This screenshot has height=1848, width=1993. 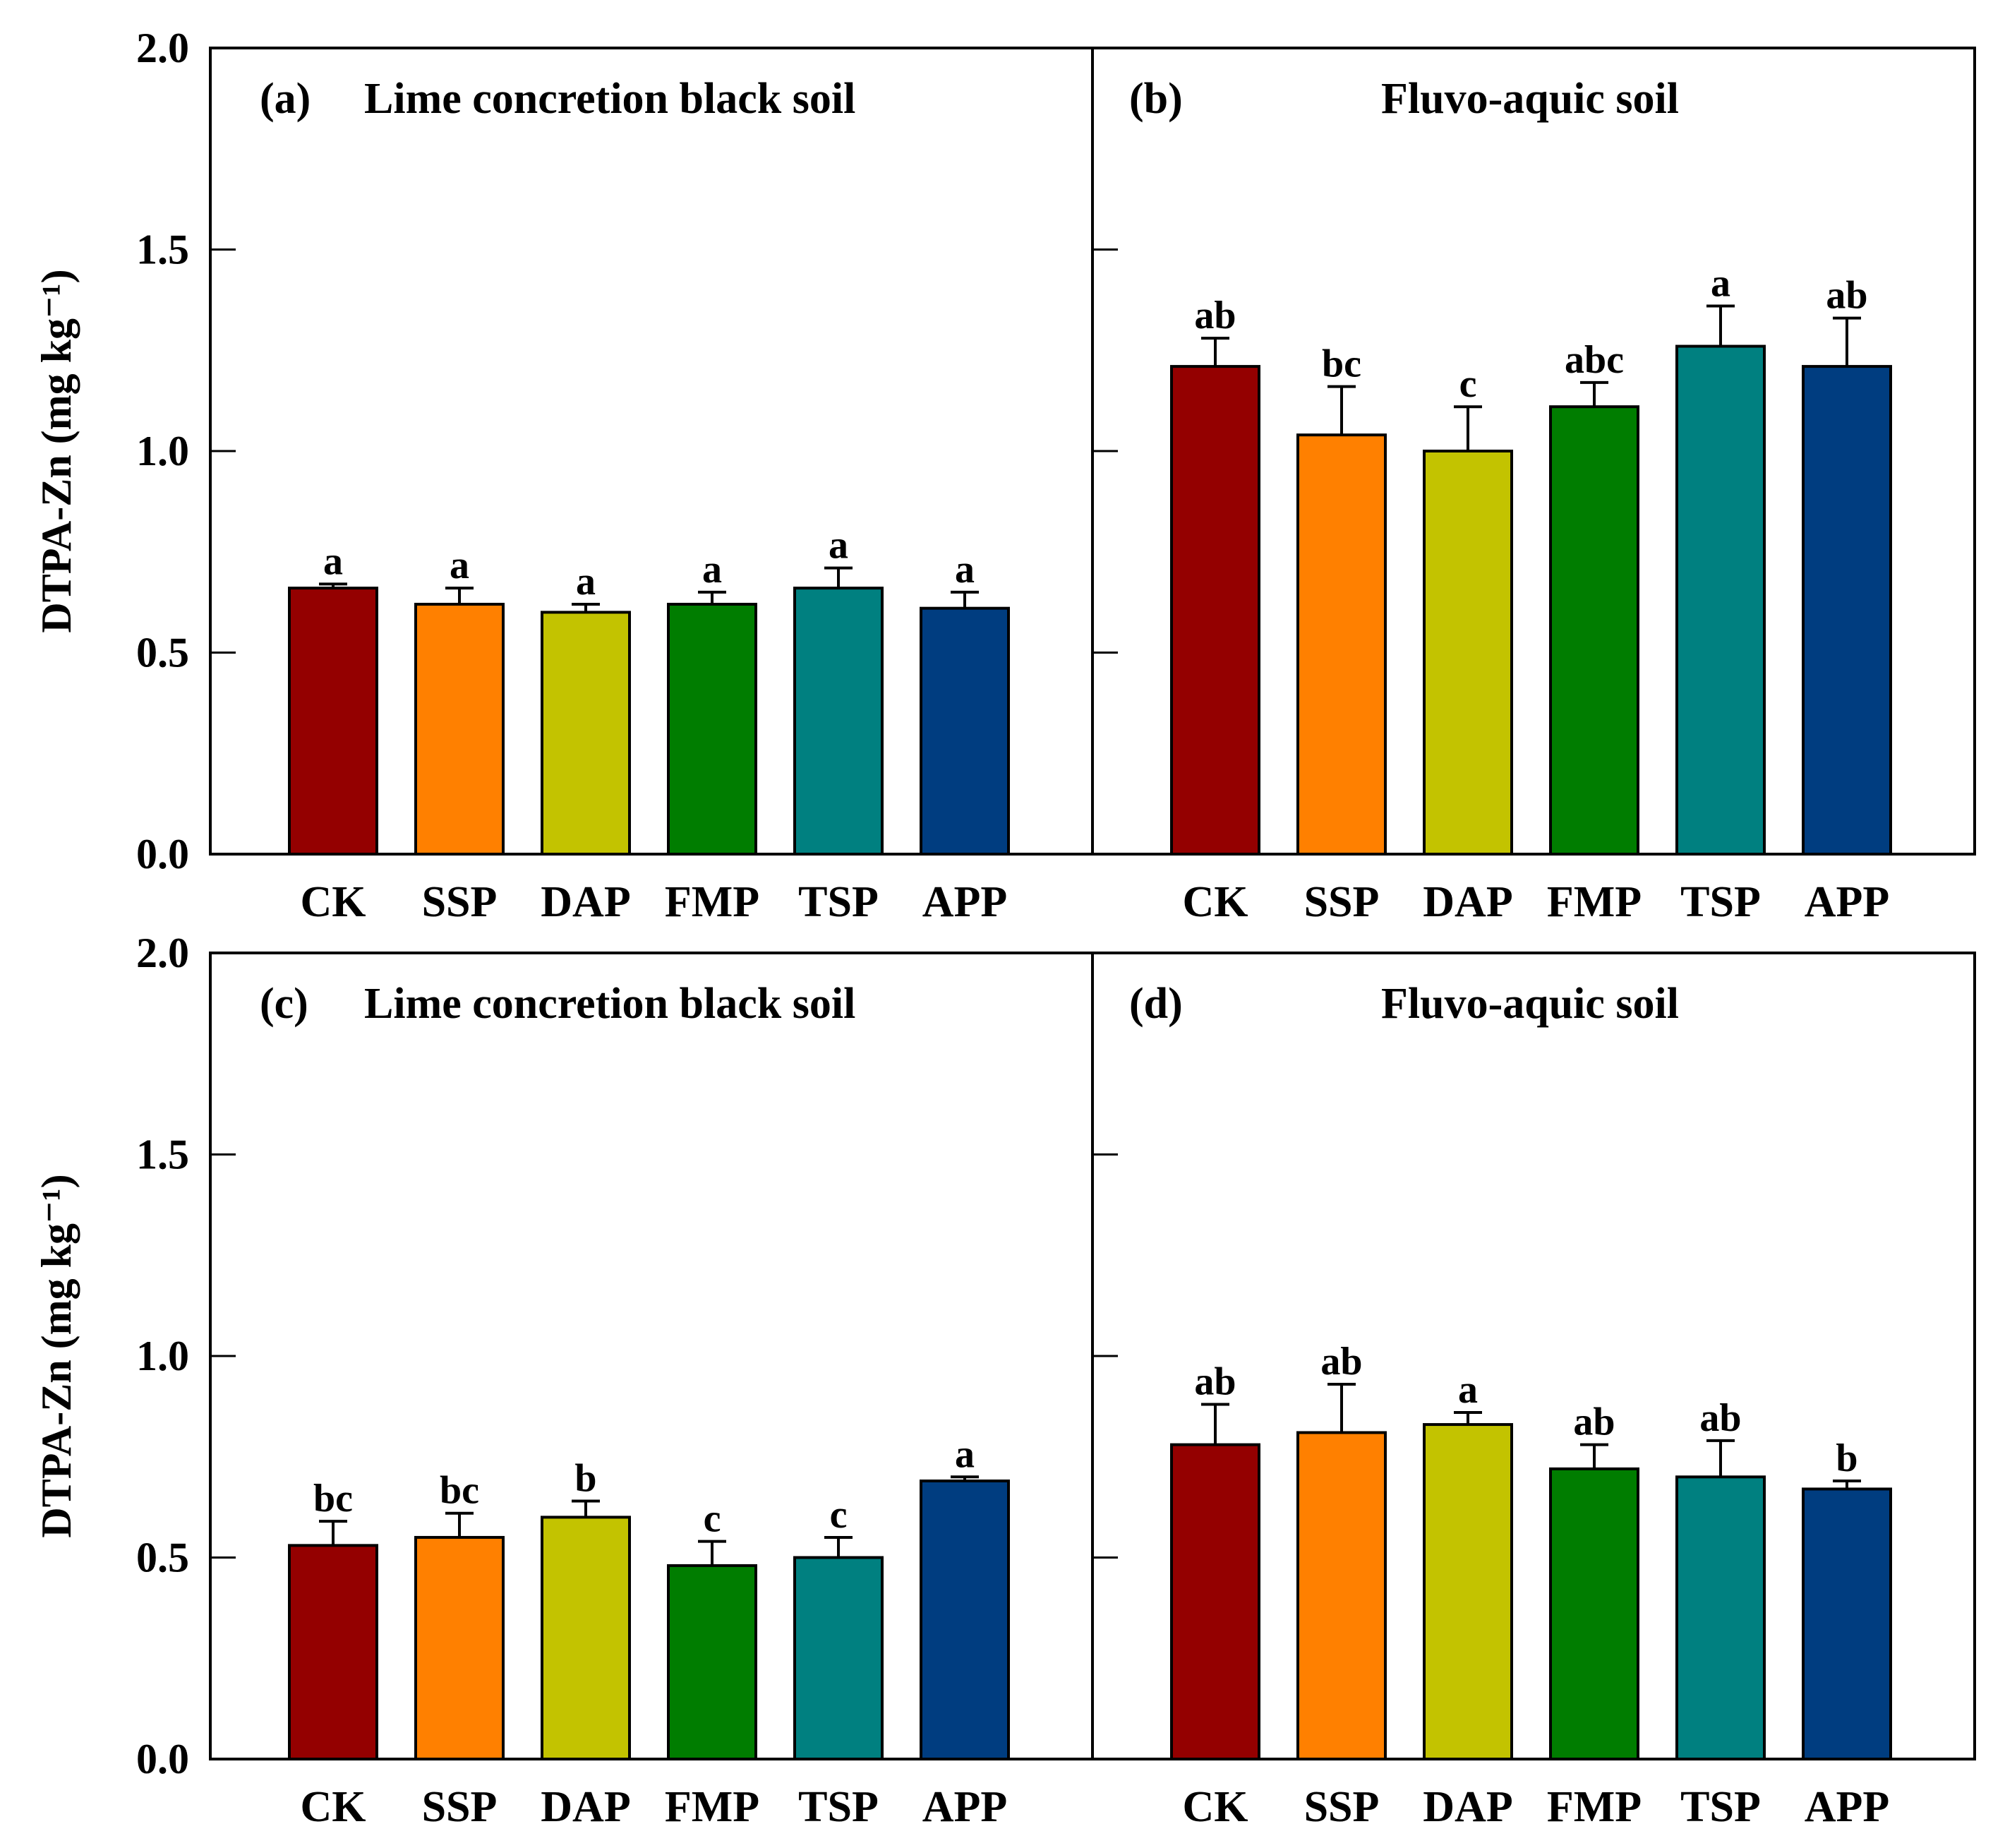 What do you see at coordinates (1156, 99) in the screenshot?
I see `panel-letter: (b)` at bounding box center [1156, 99].